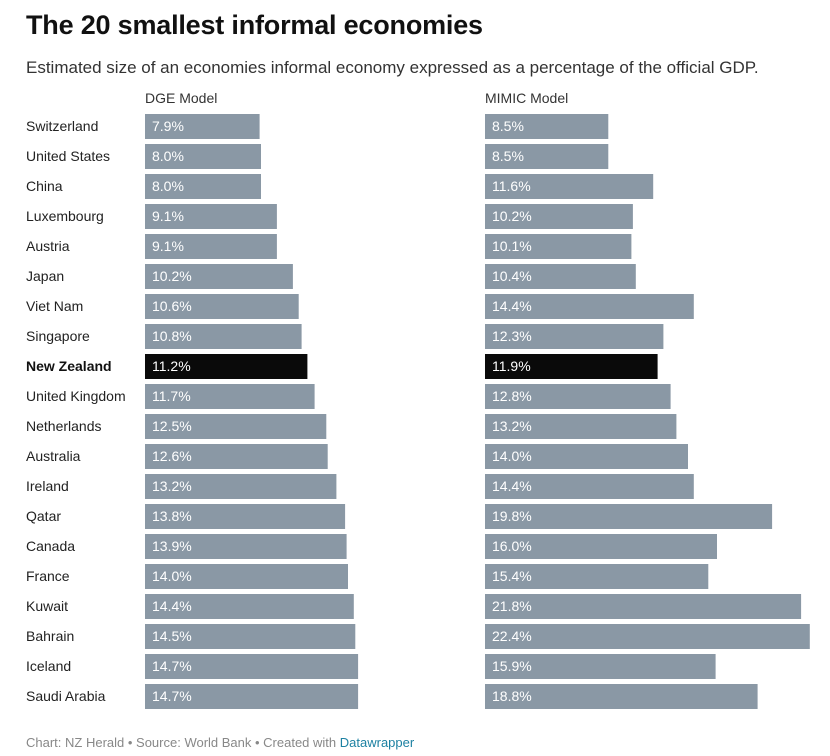 The width and height of the screenshot is (830, 756). I want to click on country-label: Canada, so click(50, 546).